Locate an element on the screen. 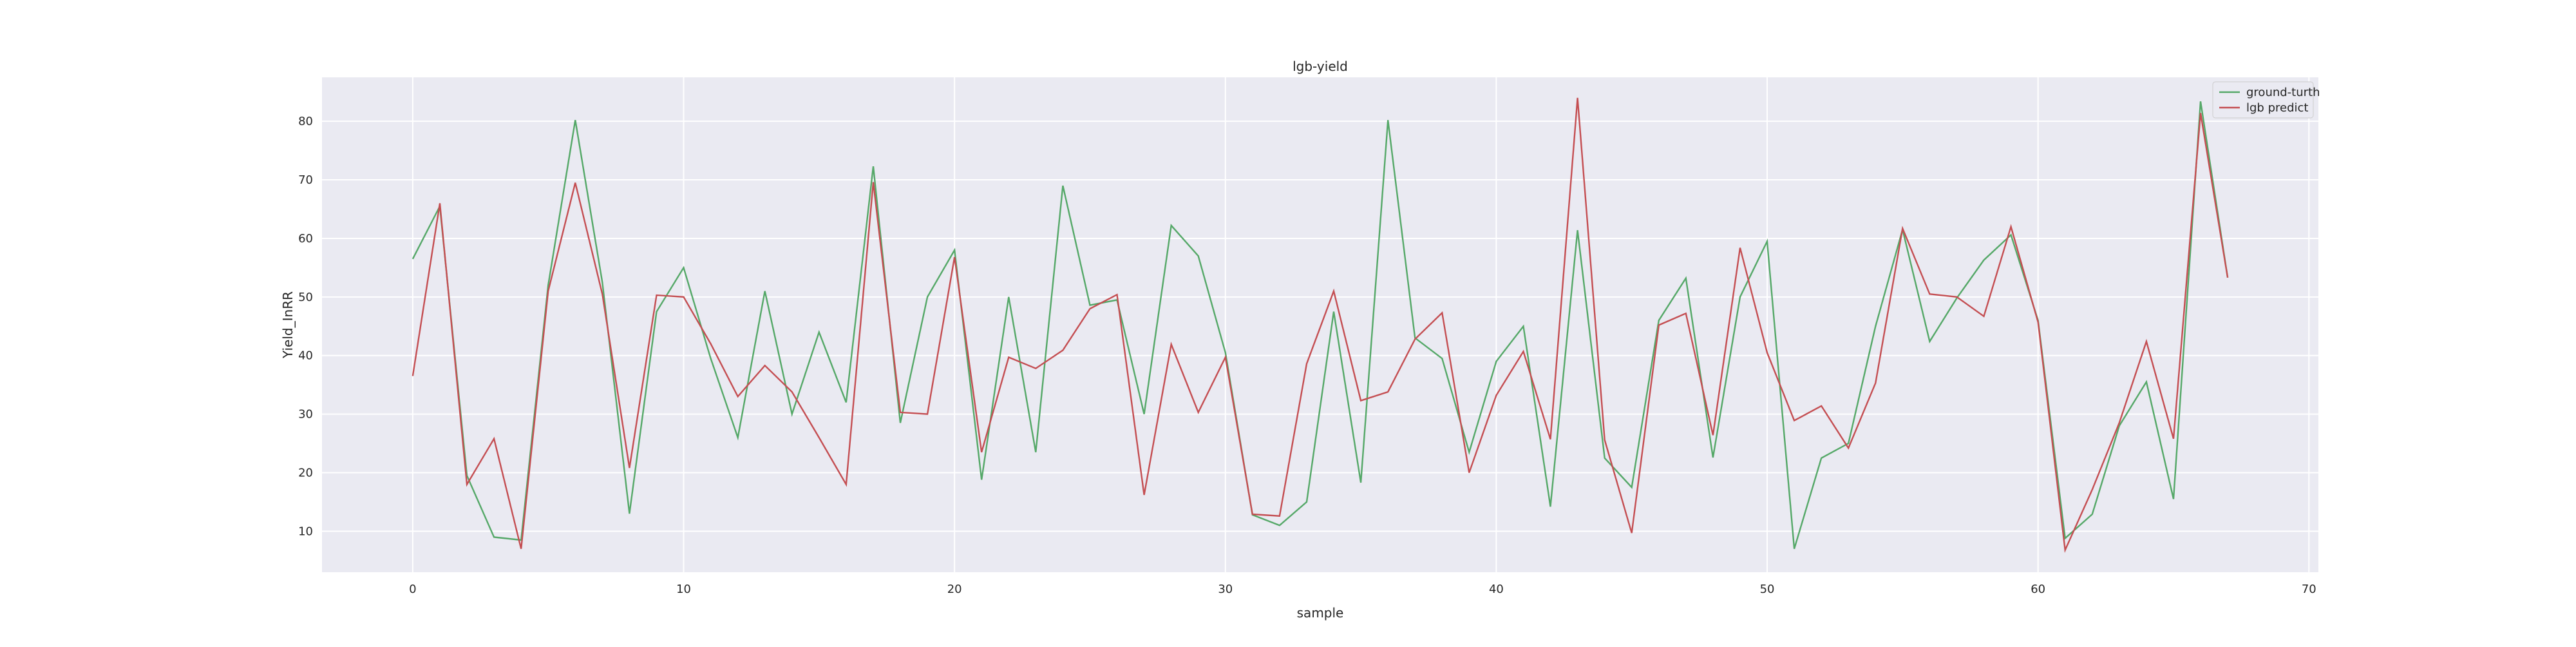  y-tick-label: 30 is located at coordinates (305, 414).